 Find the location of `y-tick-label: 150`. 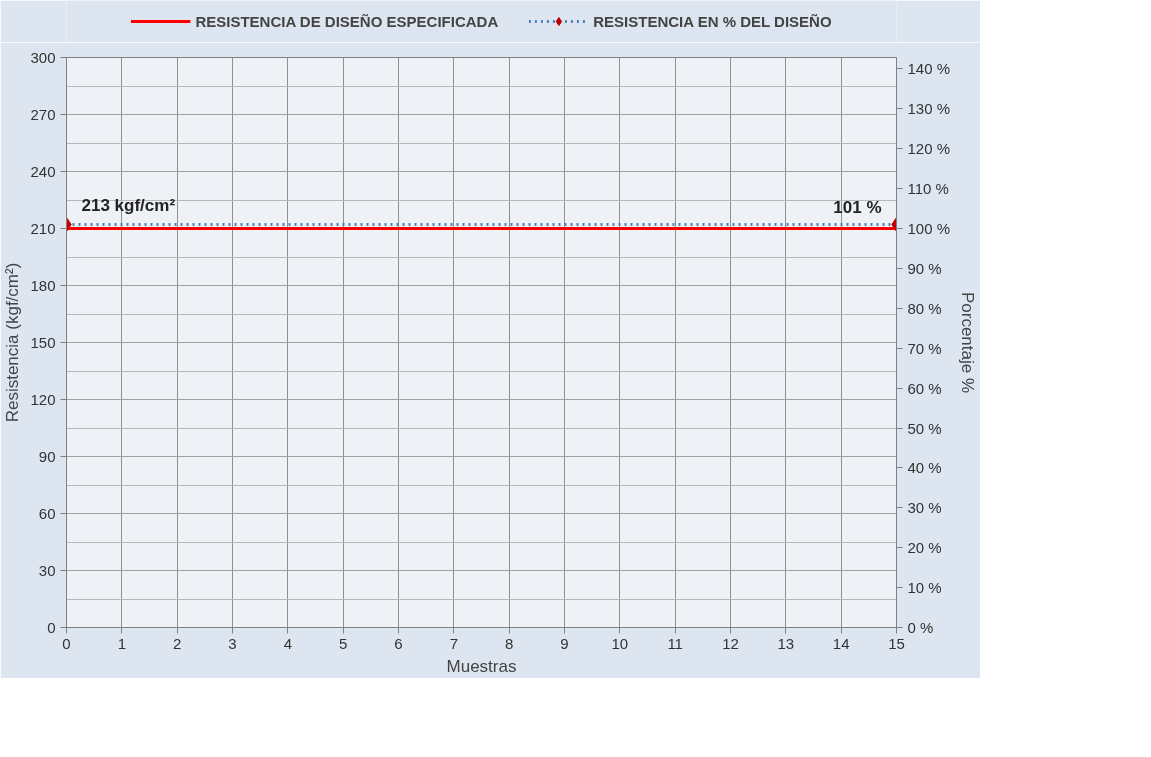

y-tick-label: 150 is located at coordinates (43, 342).